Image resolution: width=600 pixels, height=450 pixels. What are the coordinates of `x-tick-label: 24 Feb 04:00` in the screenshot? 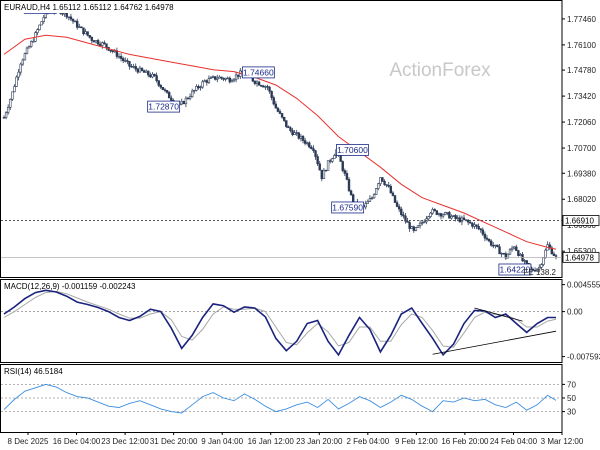 It's located at (514, 441).